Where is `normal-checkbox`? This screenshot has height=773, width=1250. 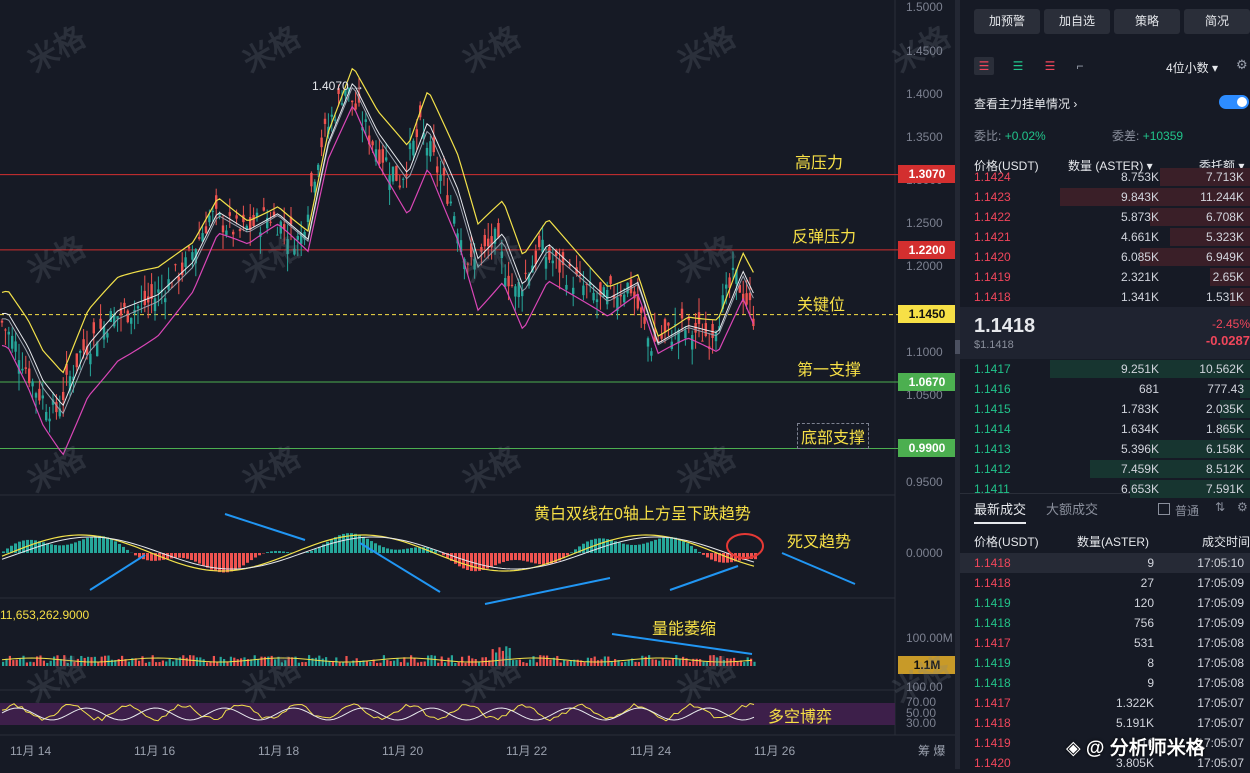
normal-checkbox is located at coordinates (1164, 509).